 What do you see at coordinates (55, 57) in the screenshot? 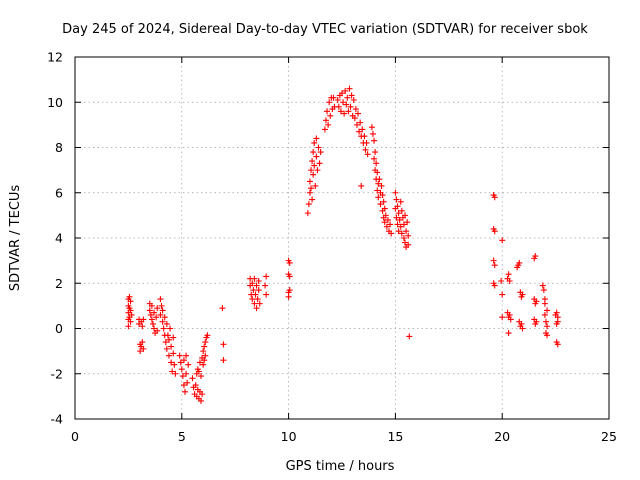
I see `y-tick-label: 12` at bounding box center [55, 57].